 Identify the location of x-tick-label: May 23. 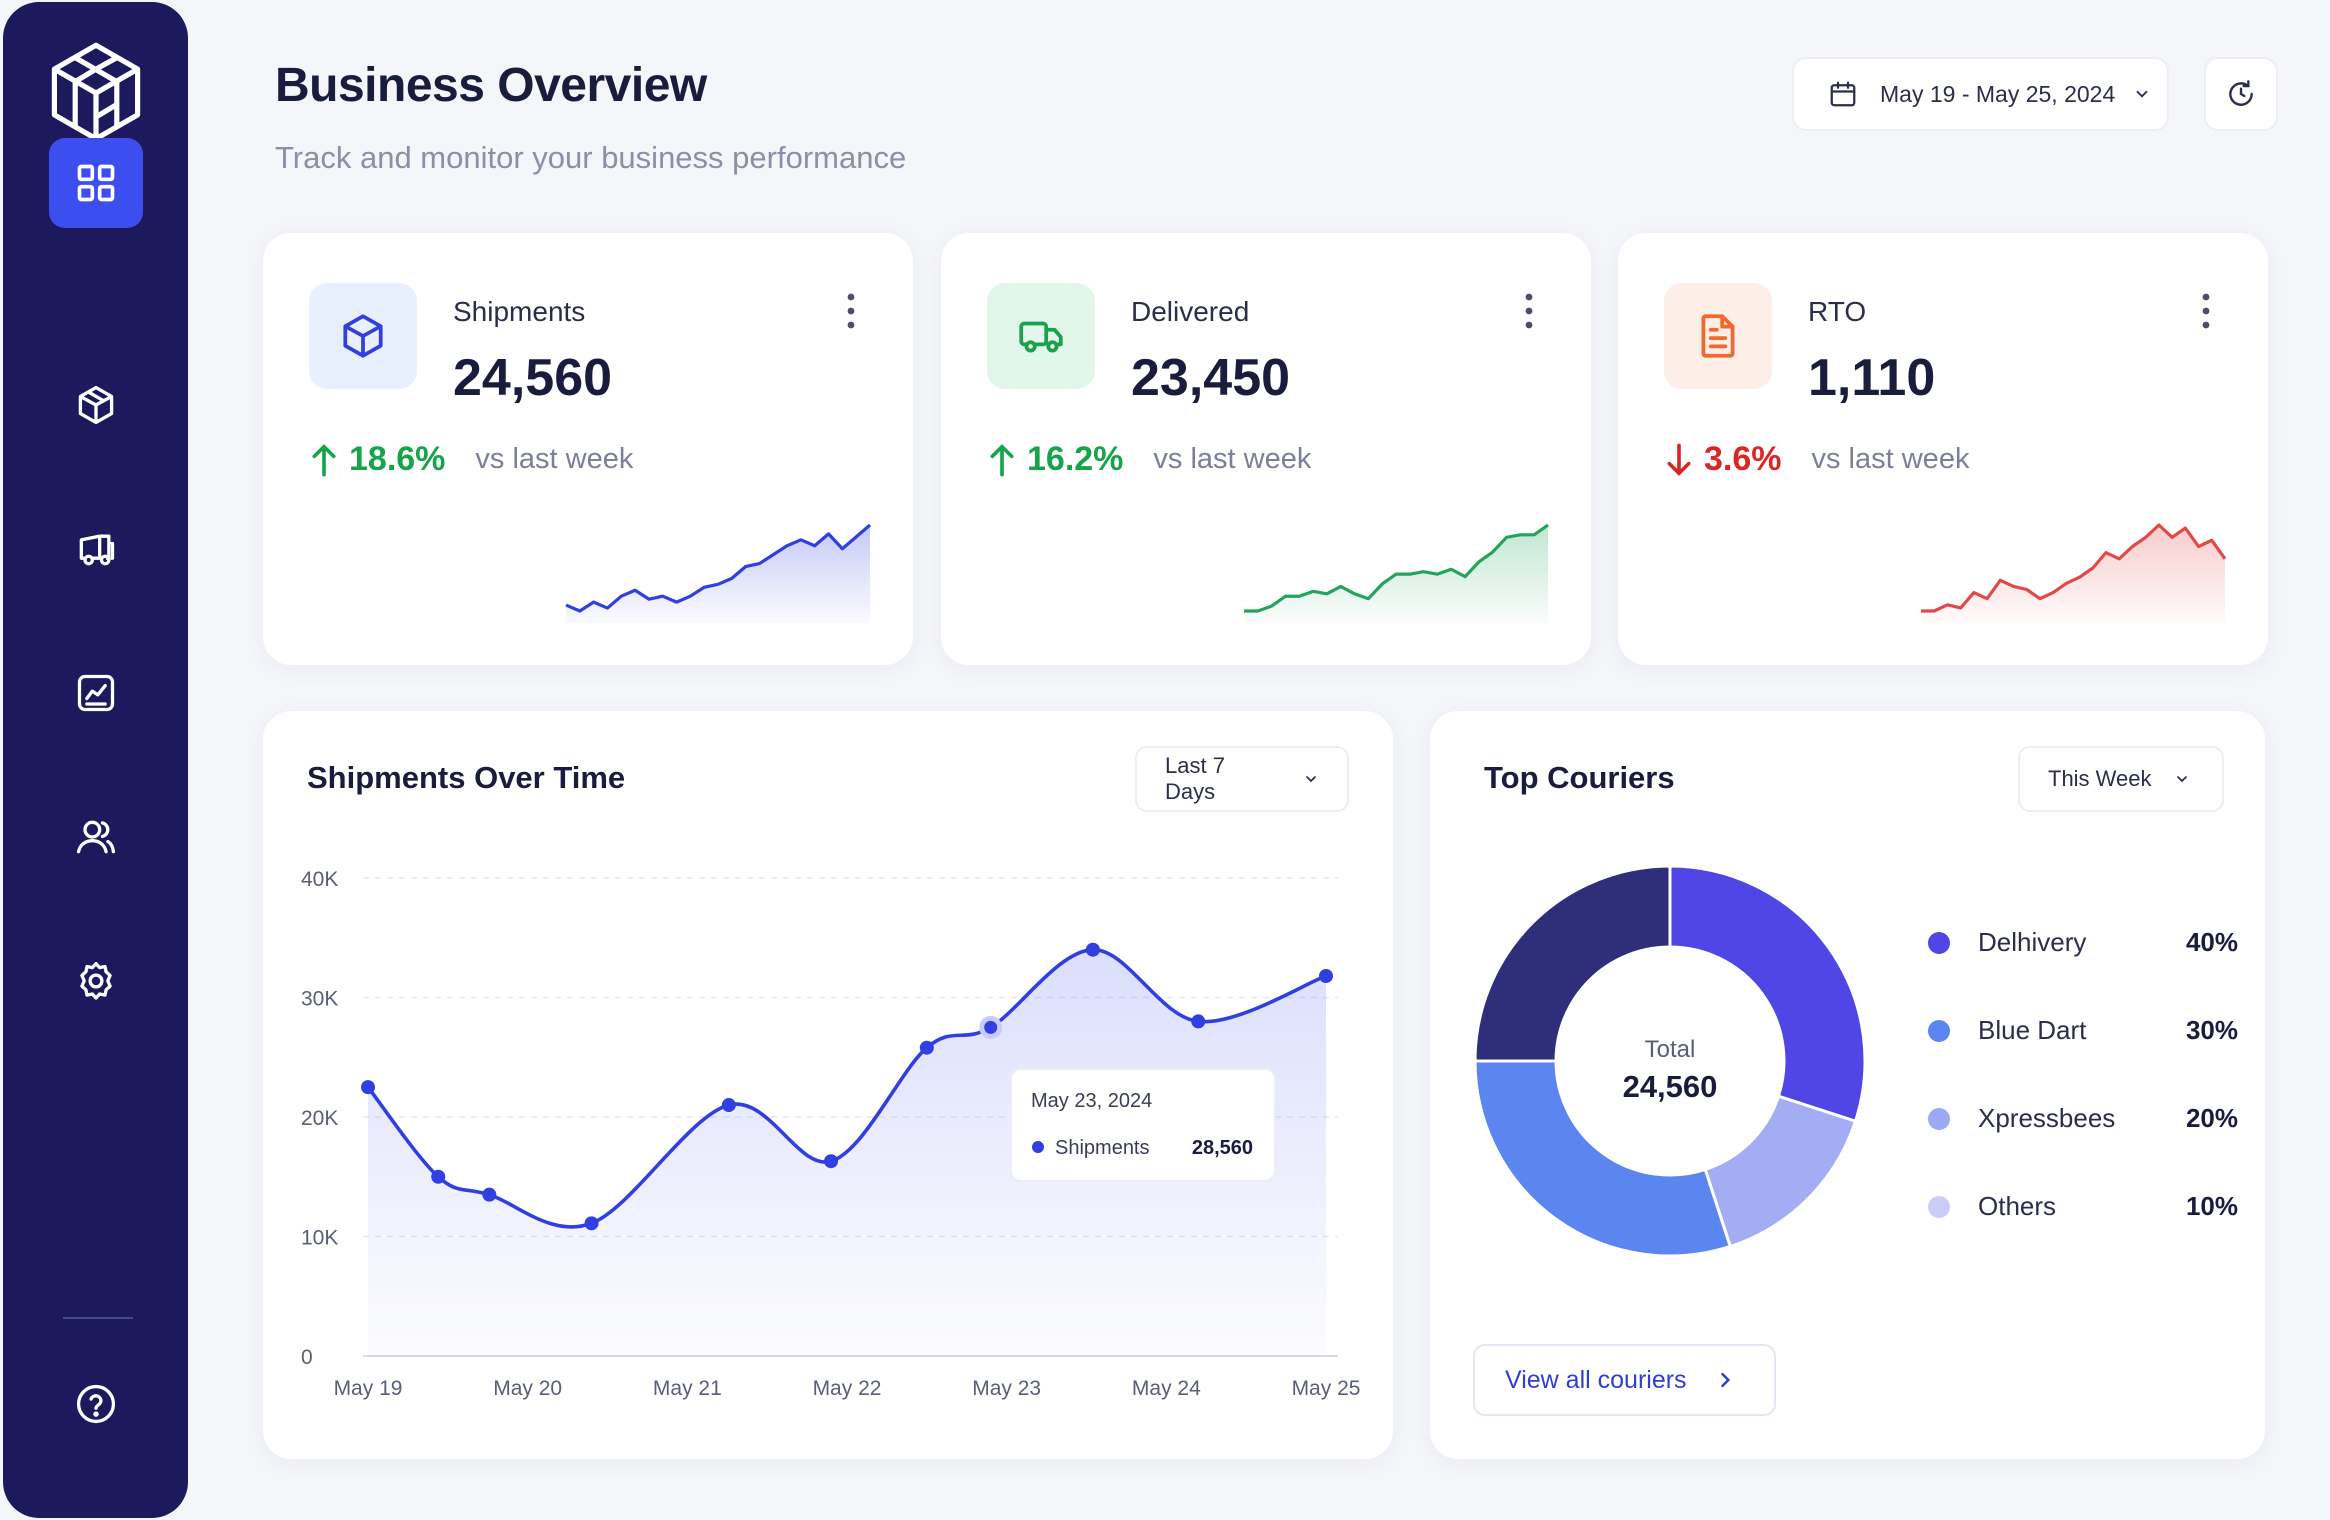
(1006, 1388).